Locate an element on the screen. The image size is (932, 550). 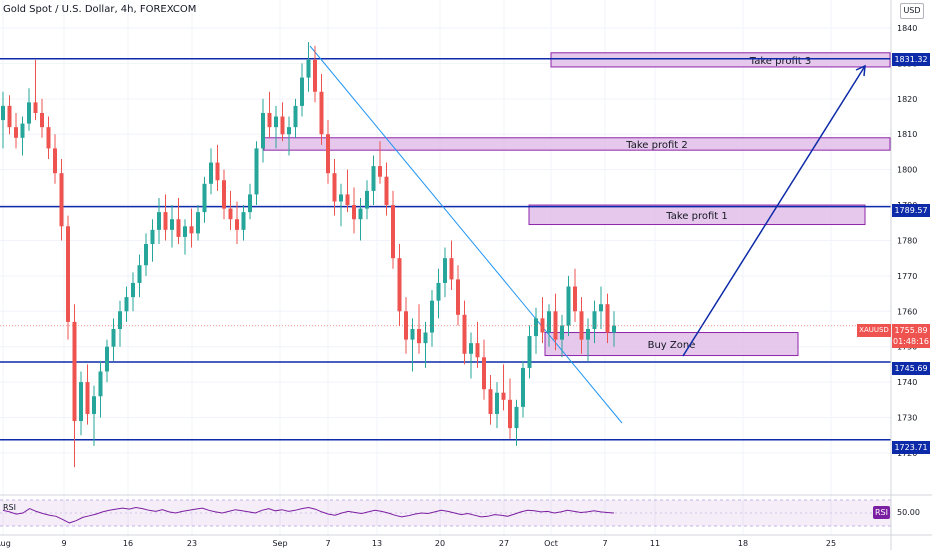
projection-arrow is located at coordinates (774, 210).